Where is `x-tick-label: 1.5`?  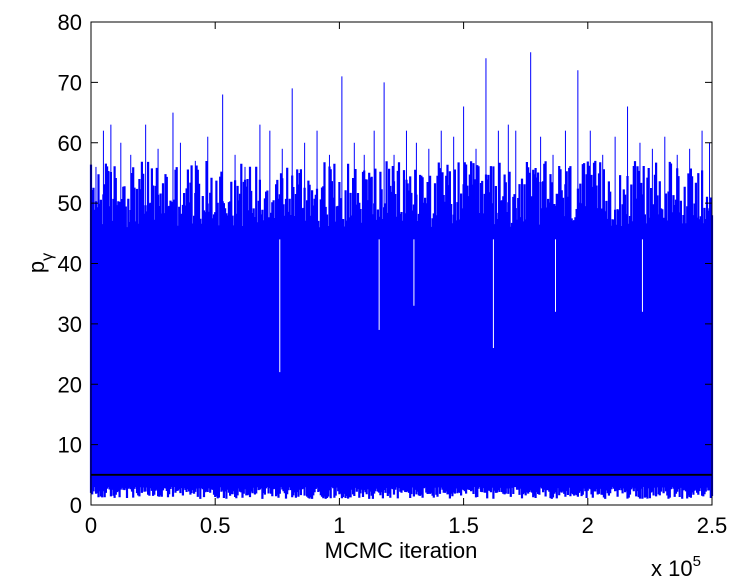 x-tick-label: 1.5 is located at coordinates (463, 525).